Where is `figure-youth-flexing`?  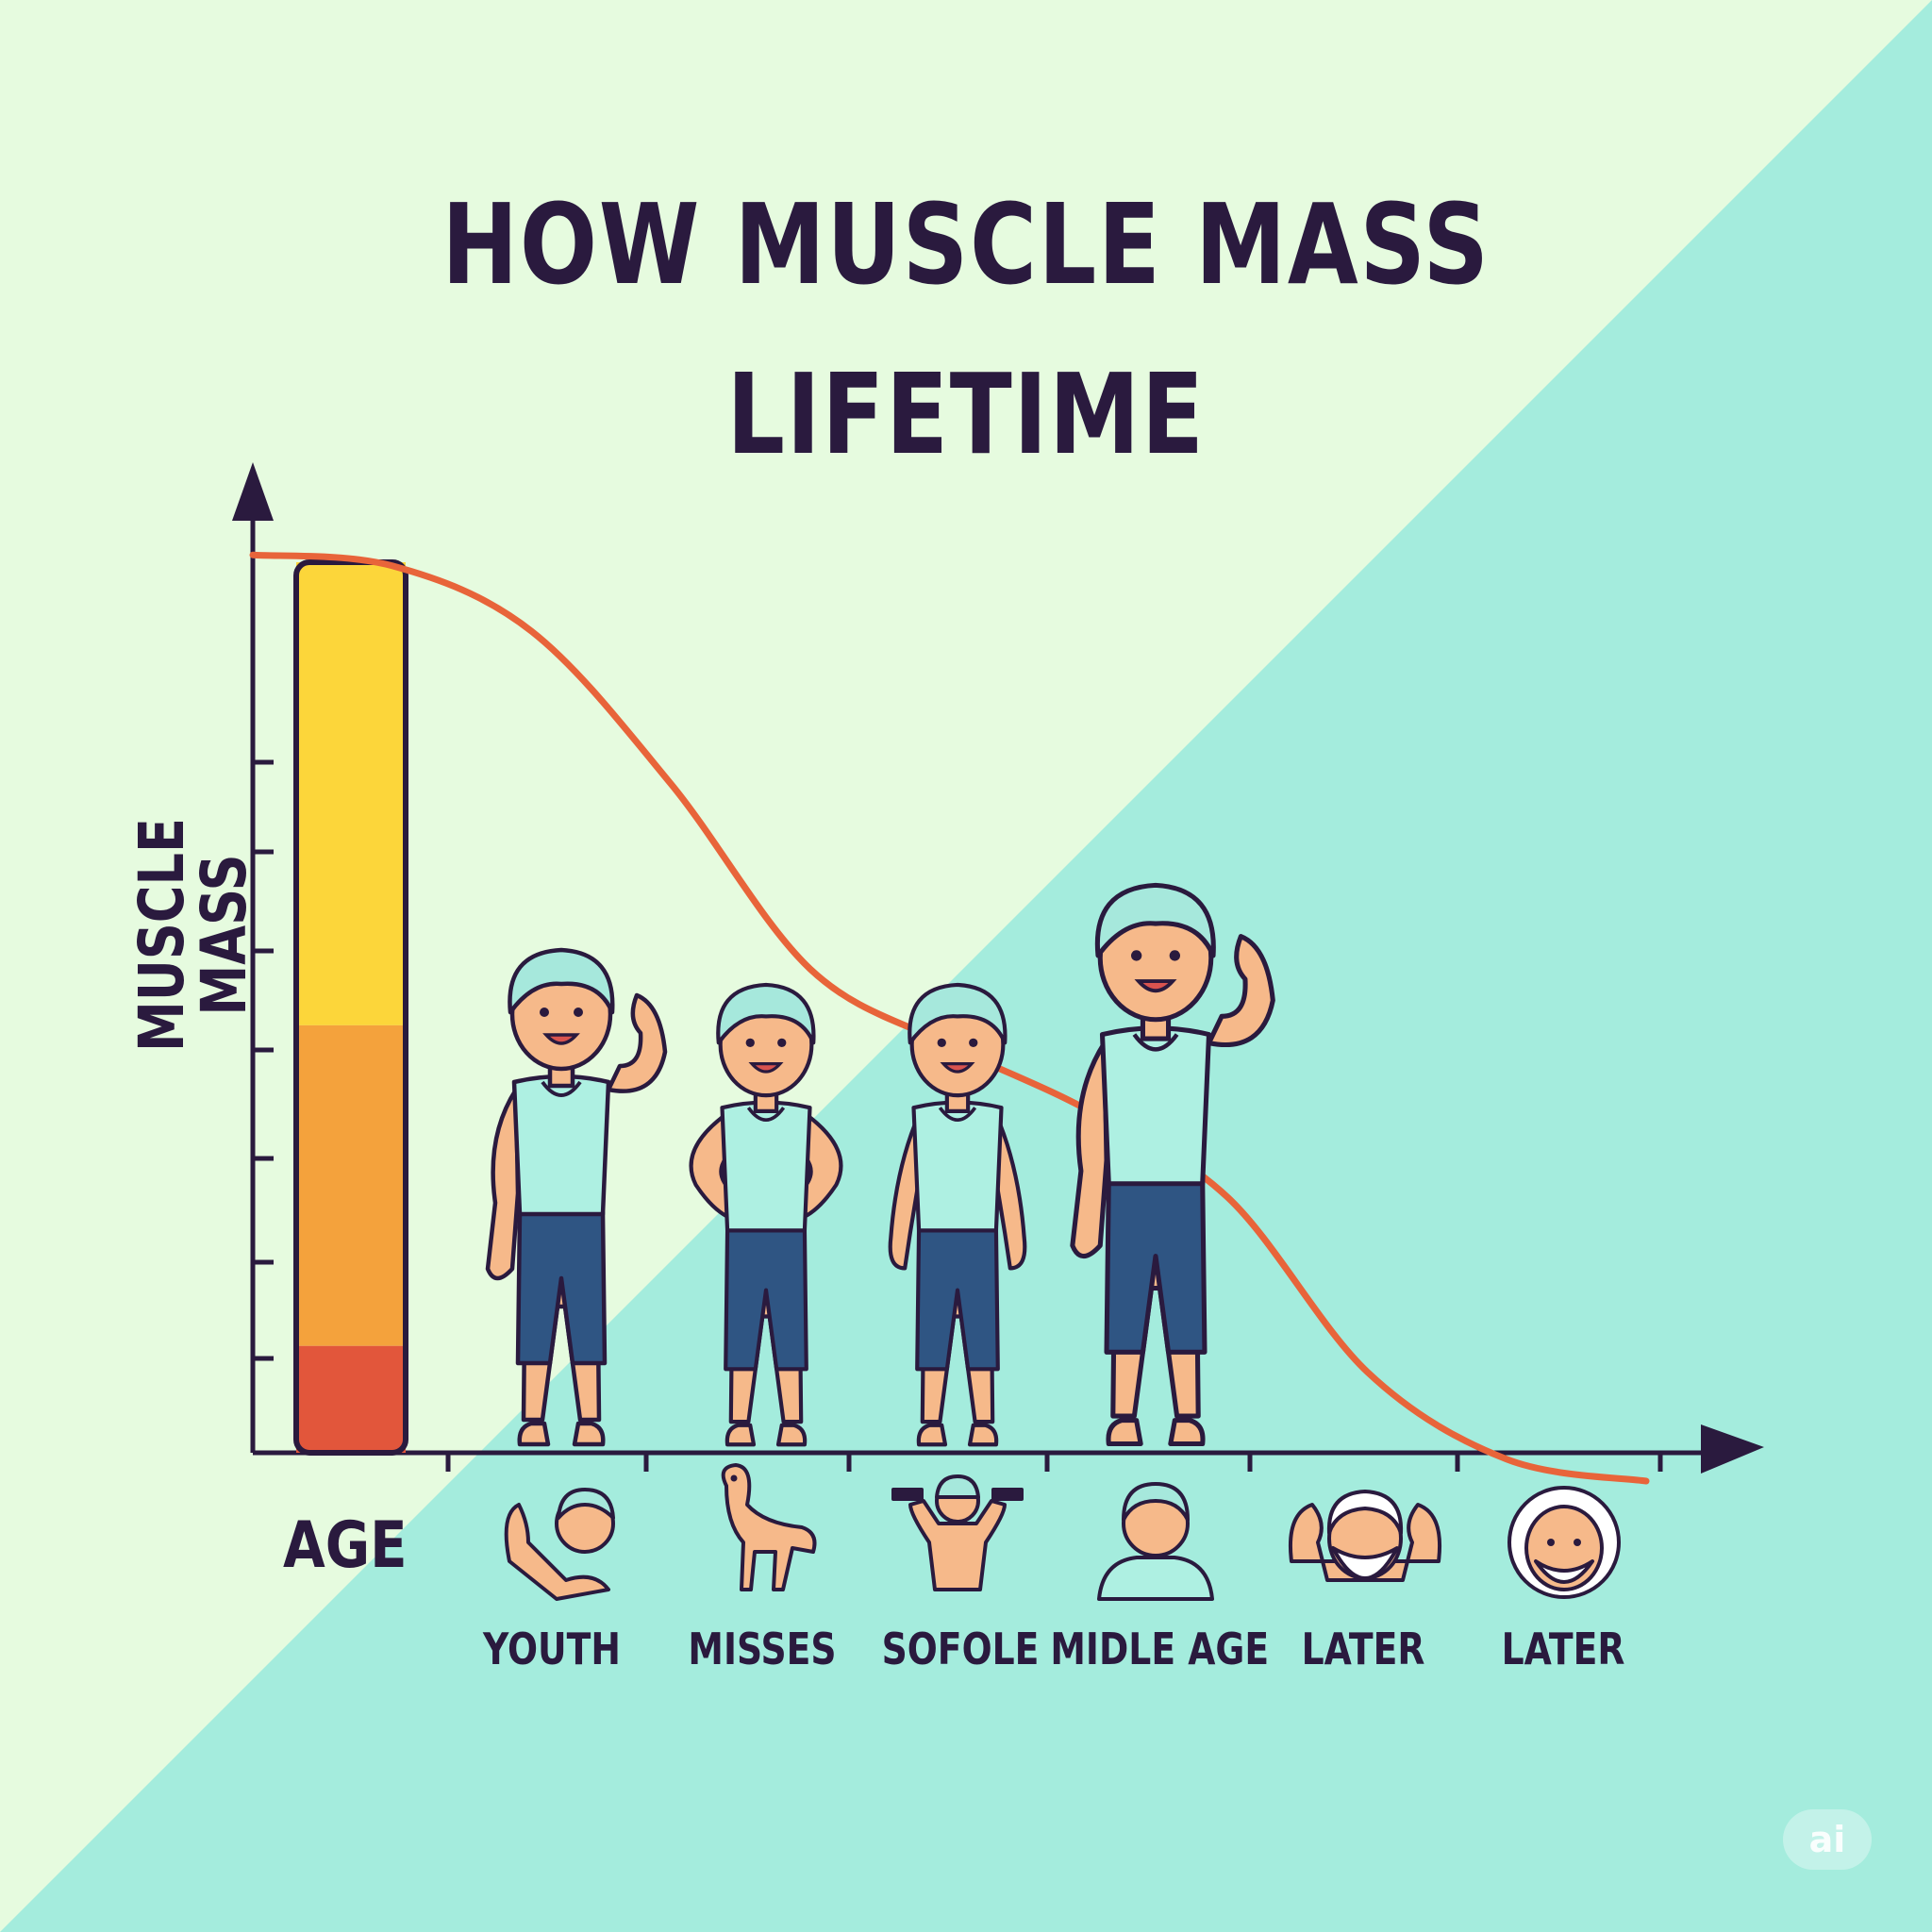
figure-youth-flexing is located at coordinates (577, 1197).